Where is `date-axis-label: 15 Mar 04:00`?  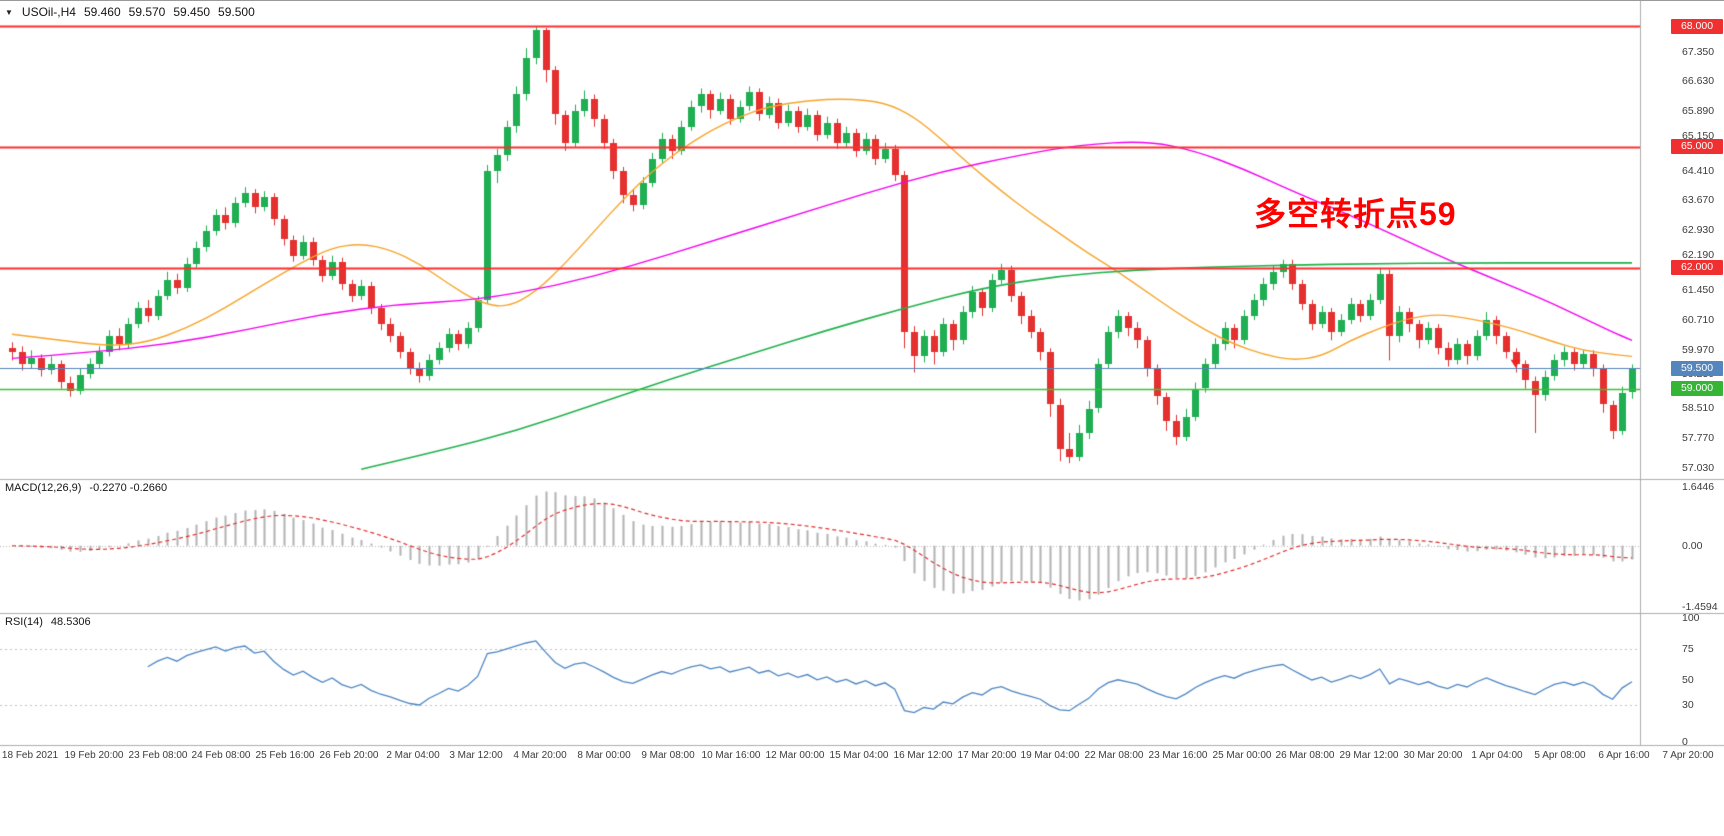 date-axis-label: 15 Mar 04:00 is located at coordinates (859, 755).